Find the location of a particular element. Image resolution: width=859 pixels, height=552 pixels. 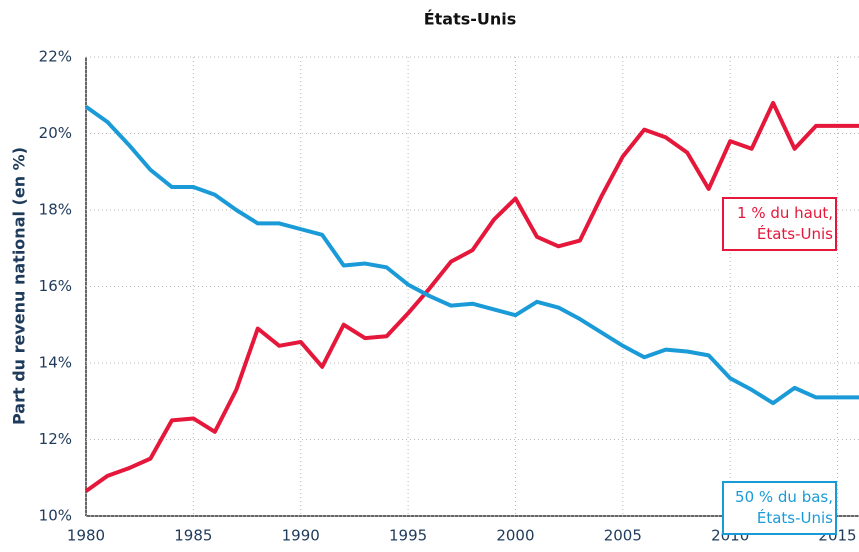

x-tick-label: 2000 is located at coordinates (515, 536).